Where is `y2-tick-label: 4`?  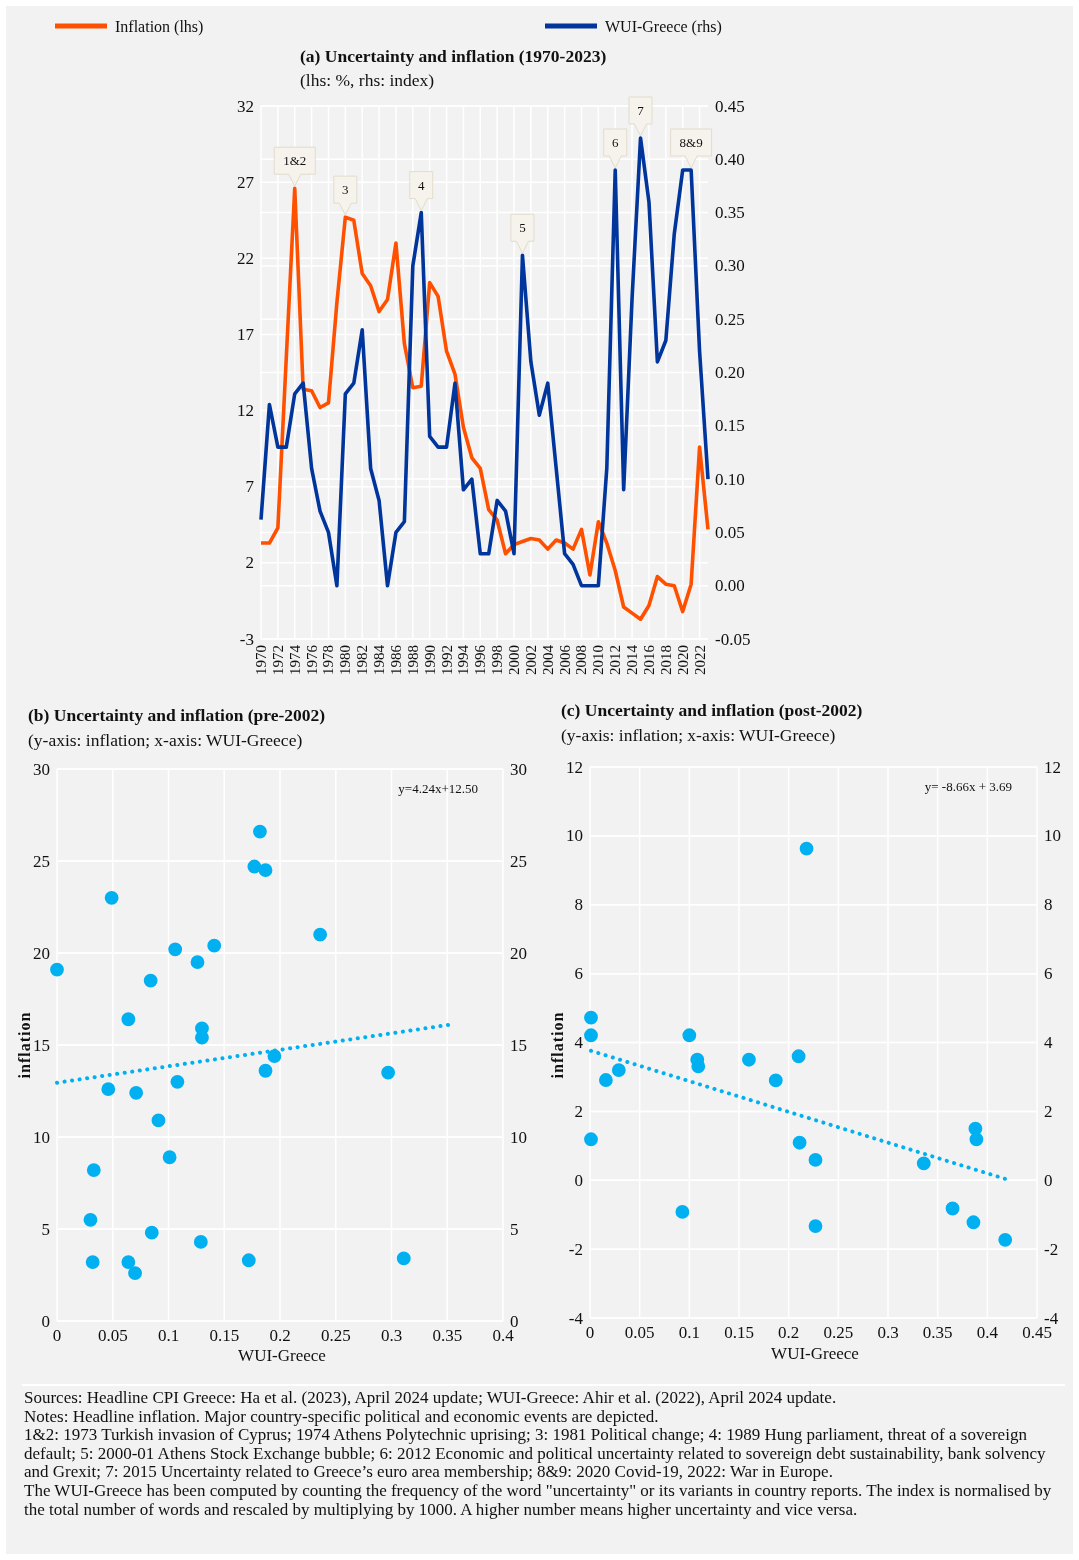
y2-tick-label: 4 is located at coordinates (1048, 1042).